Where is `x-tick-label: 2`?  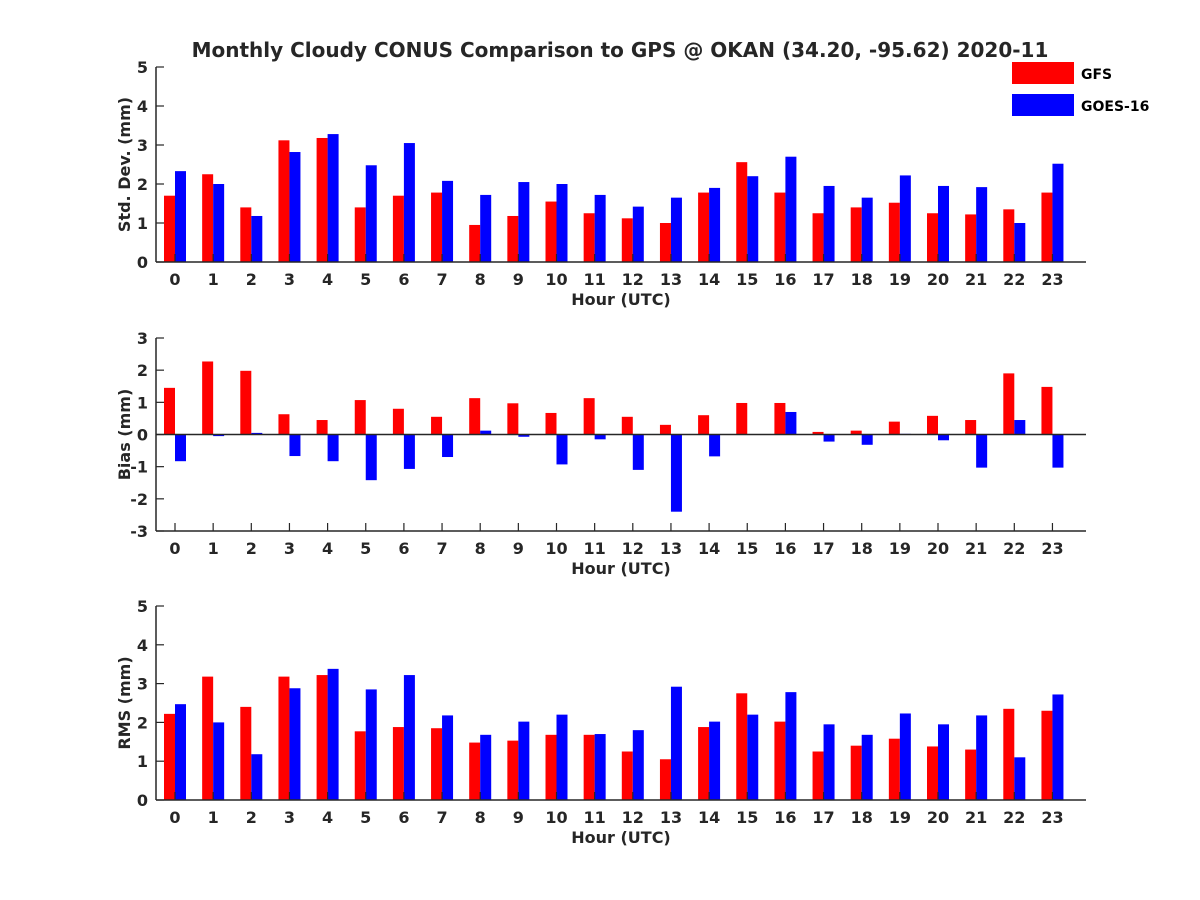 x-tick-label: 2 is located at coordinates (251, 817).